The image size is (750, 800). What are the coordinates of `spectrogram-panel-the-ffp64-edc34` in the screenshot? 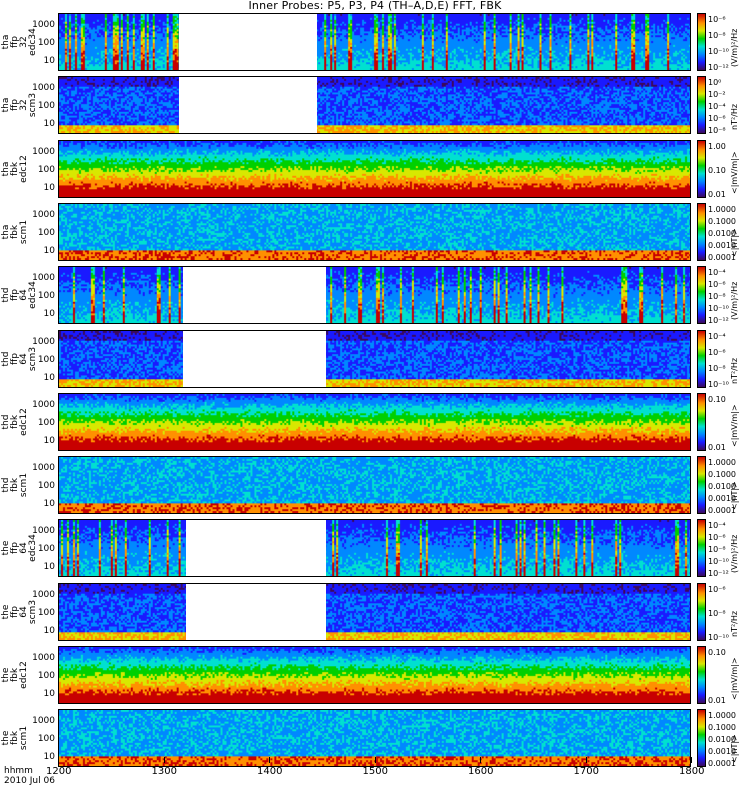 It's located at (374, 548).